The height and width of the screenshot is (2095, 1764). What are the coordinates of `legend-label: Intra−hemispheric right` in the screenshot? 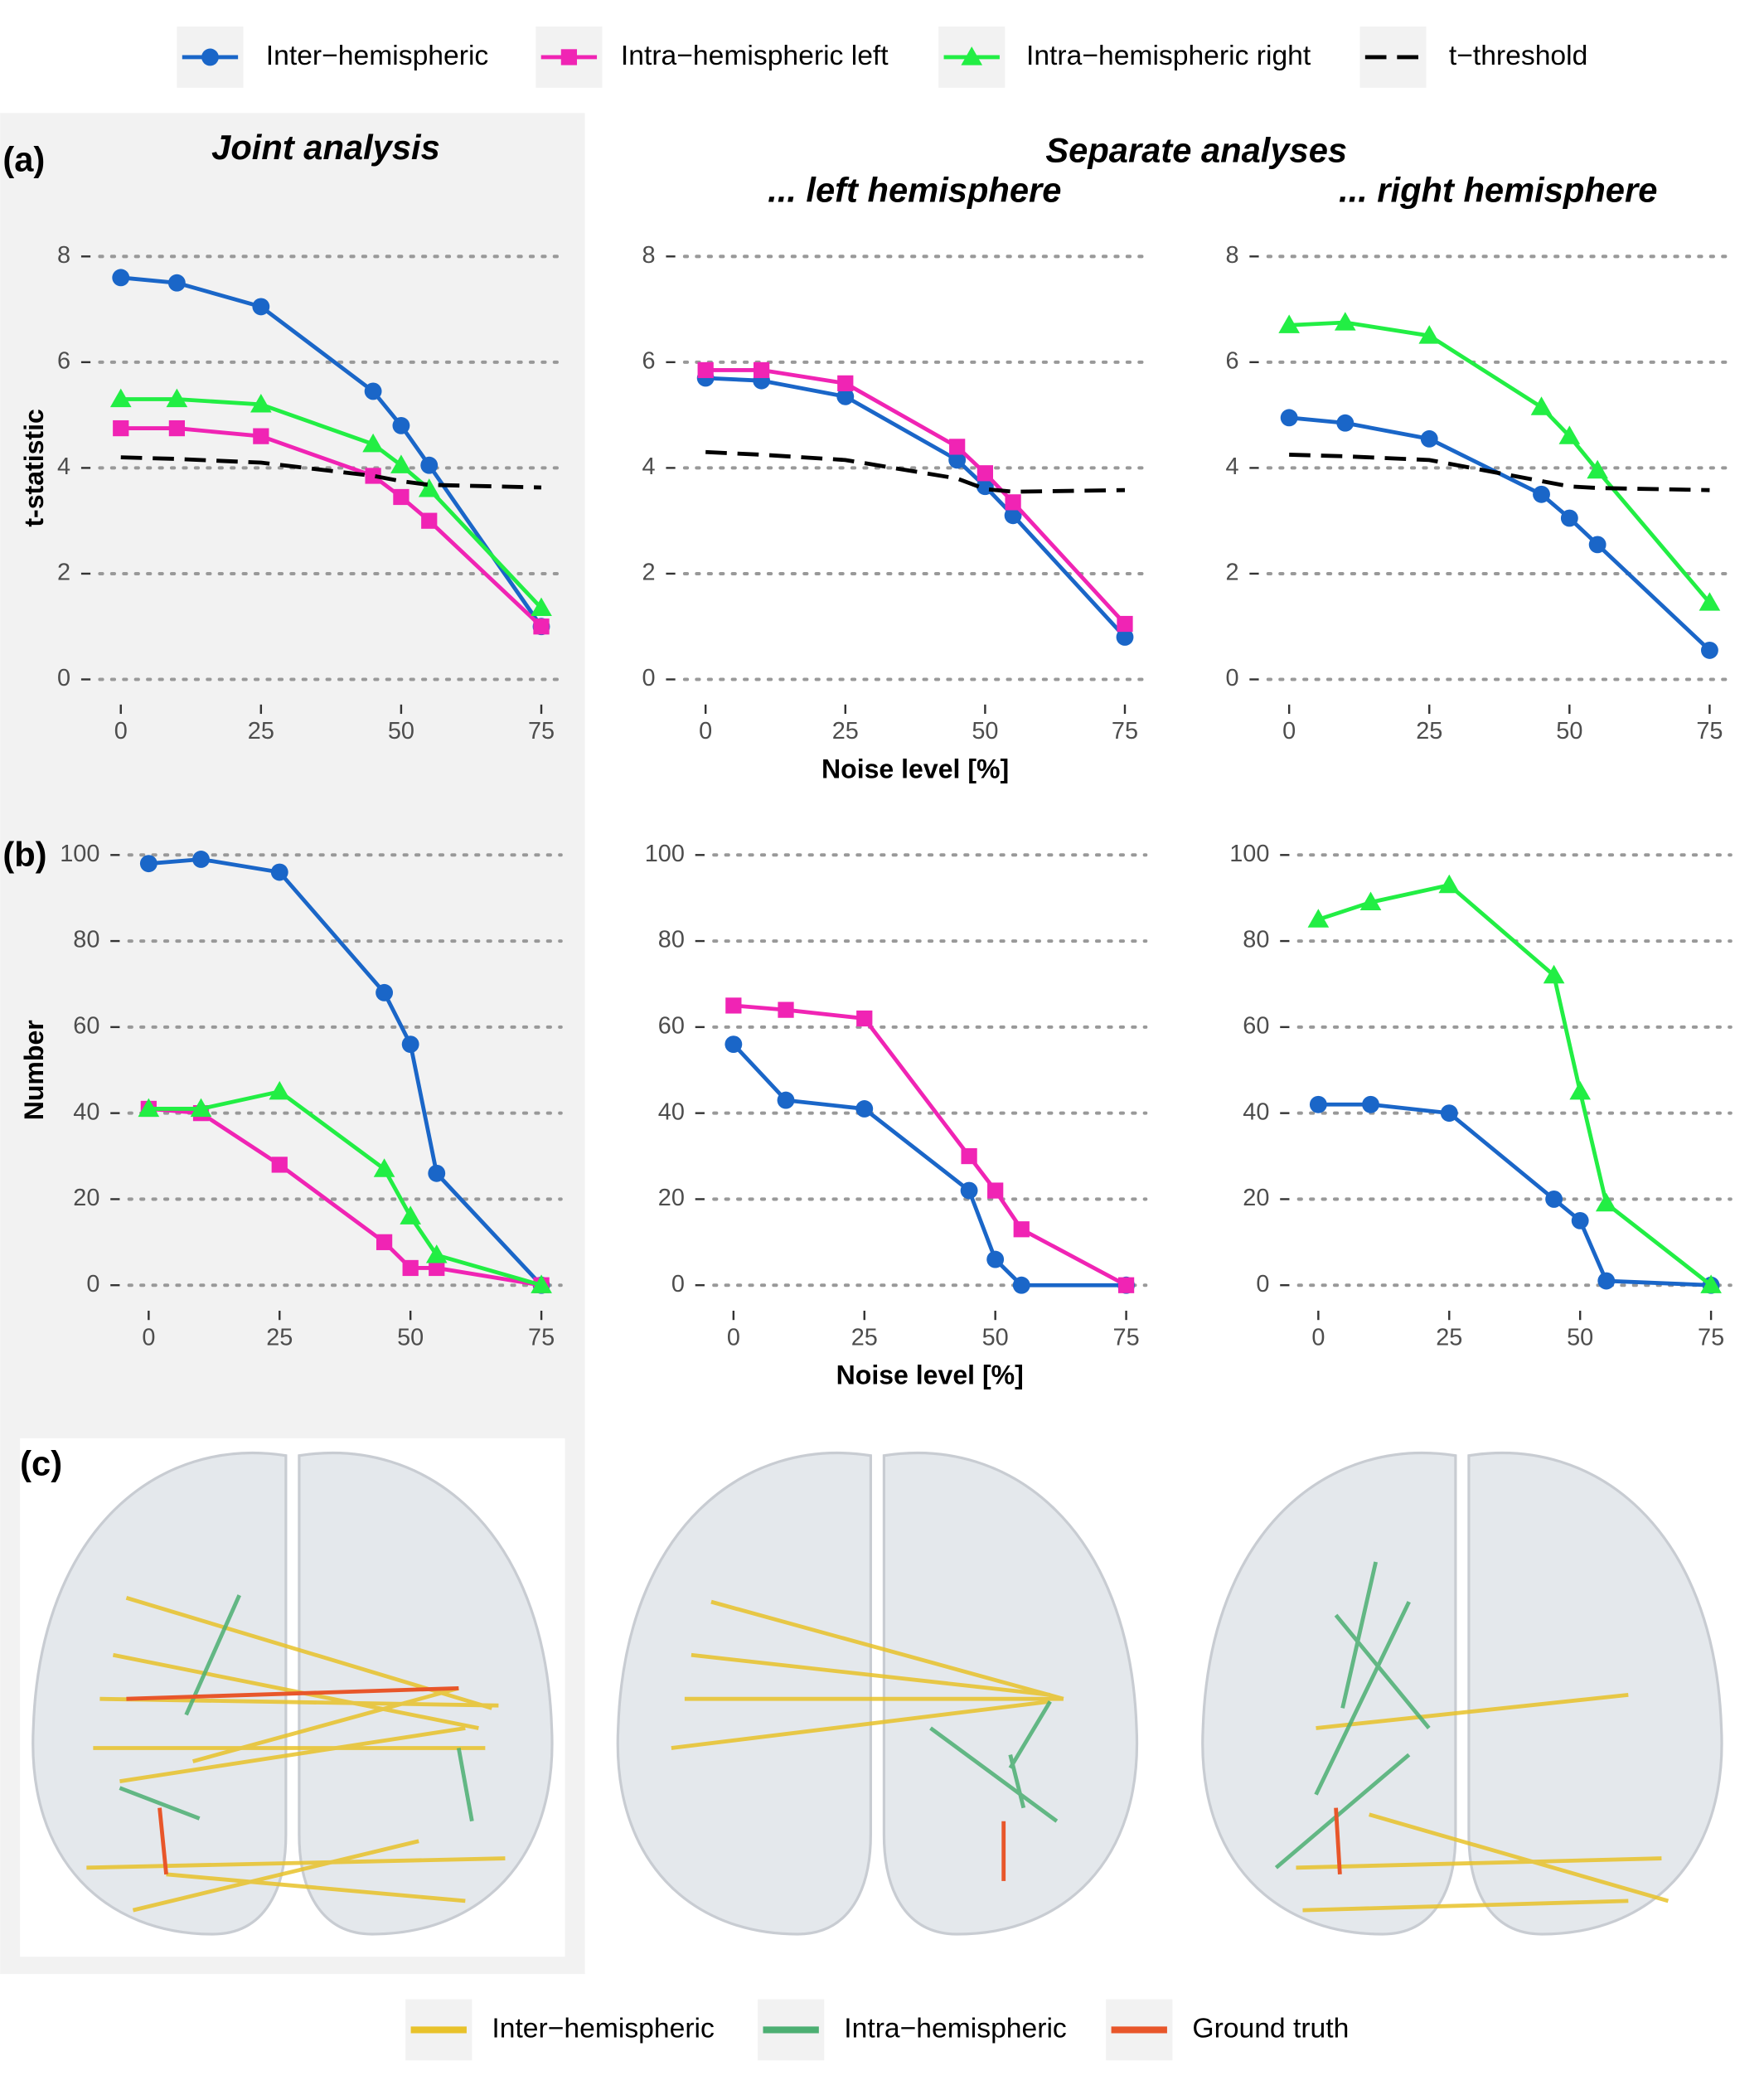 It's located at (1168, 56).